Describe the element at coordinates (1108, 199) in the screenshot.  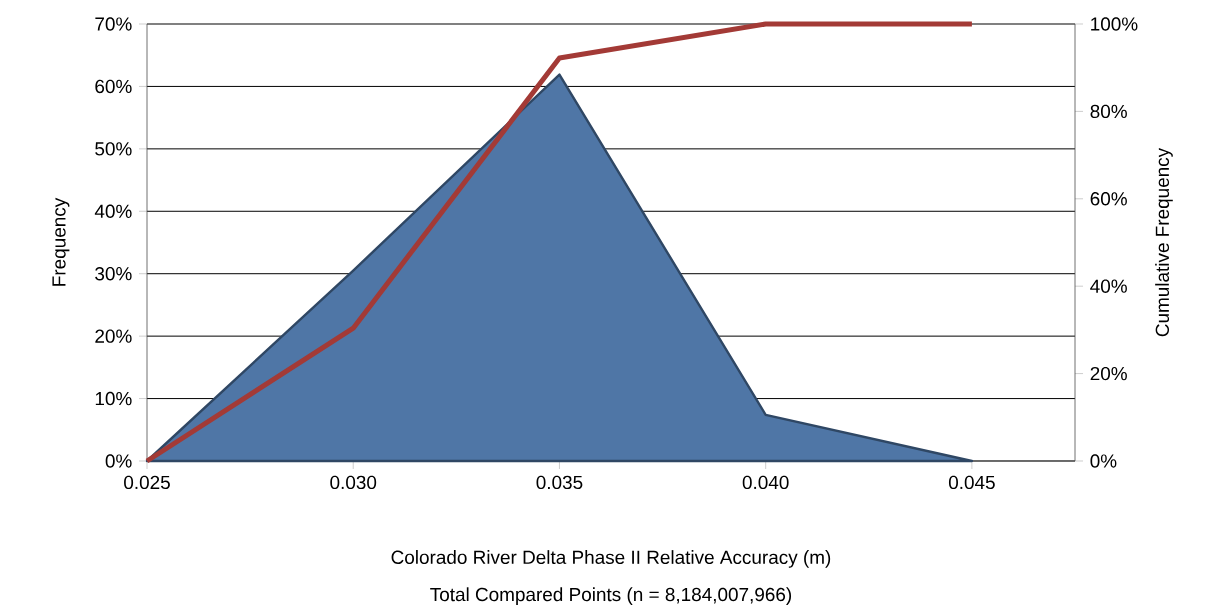
I see `y2-tick-label: 60%` at that location.